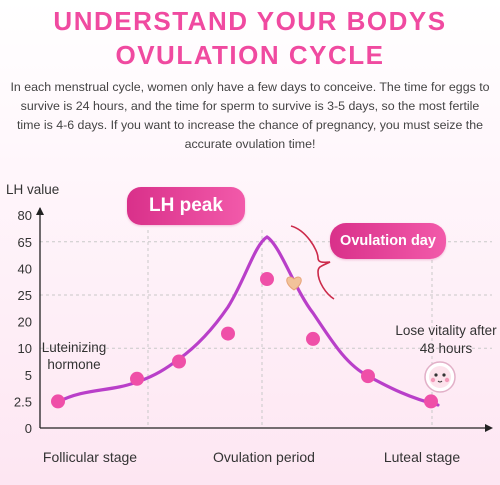  What do you see at coordinates (25, 295) in the screenshot?
I see `y-tick-label: 25` at bounding box center [25, 295].